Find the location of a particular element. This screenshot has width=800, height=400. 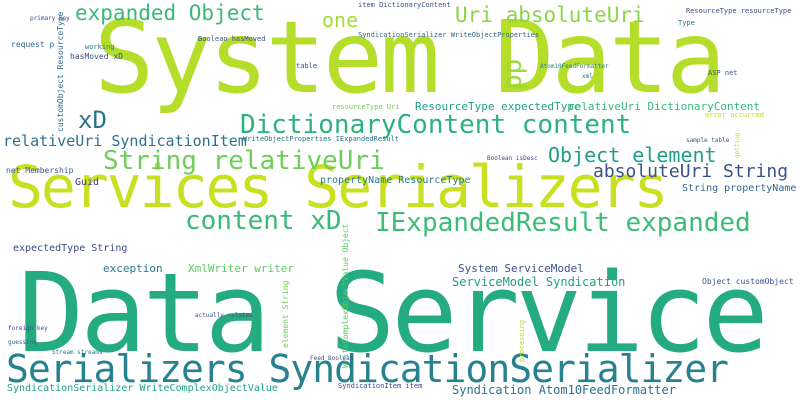

word: request p is located at coordinates (33, 44).